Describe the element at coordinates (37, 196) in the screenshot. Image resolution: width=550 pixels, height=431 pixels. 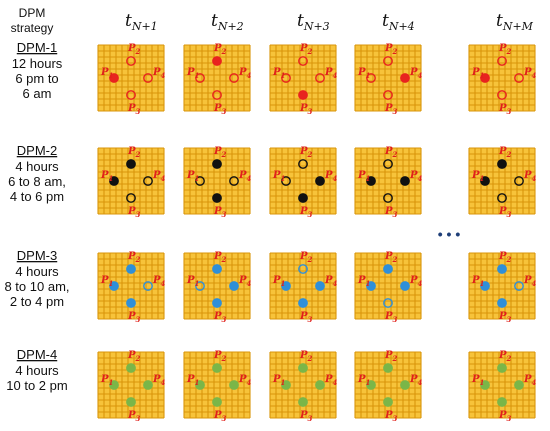
I see `strategy-detail-line: 4 to 6 pm` at that location.